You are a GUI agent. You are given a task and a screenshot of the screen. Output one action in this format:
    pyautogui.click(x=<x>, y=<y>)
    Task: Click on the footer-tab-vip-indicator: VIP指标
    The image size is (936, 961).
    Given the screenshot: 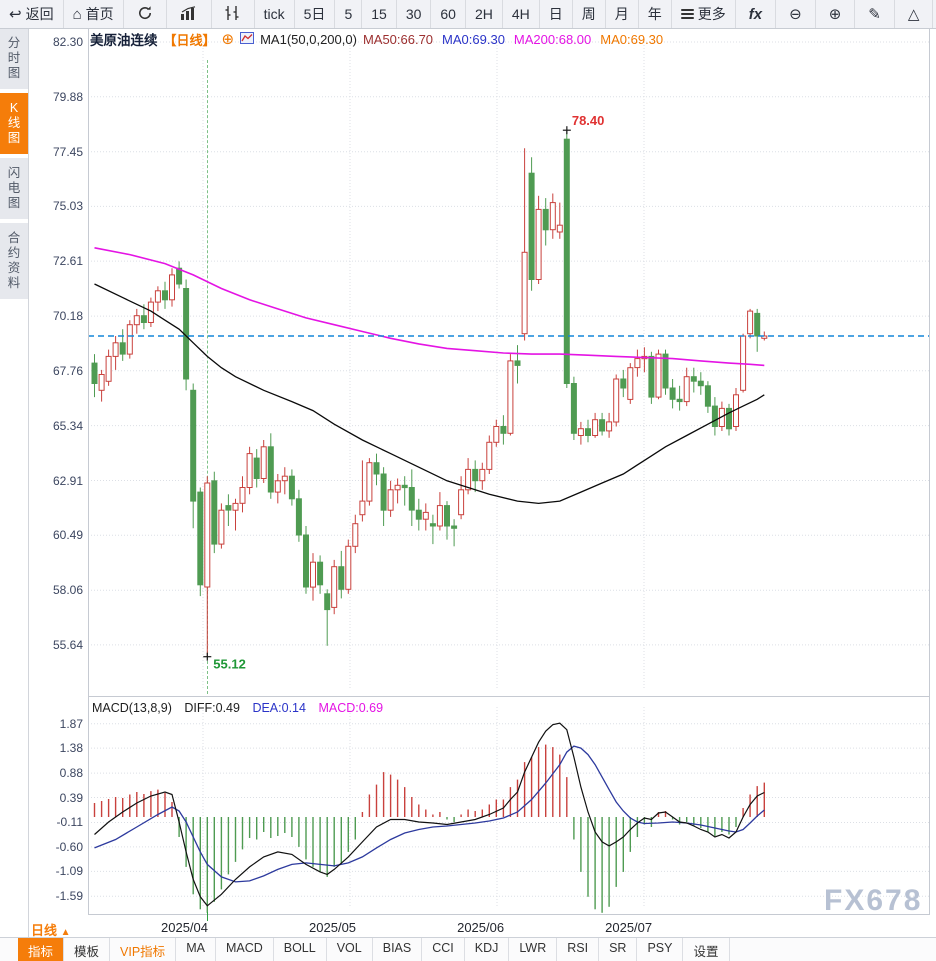 What is the action you would take?
    pyautogui.click(x=143, y=949)
    